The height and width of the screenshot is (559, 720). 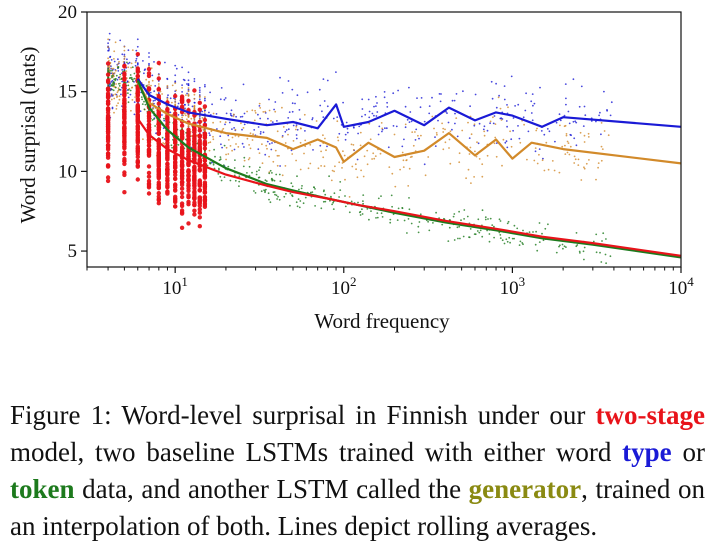 What do you see at coordinates (647, 452) in the screenshot?
I see `caption-type: type` at bounding box center [647, 452].